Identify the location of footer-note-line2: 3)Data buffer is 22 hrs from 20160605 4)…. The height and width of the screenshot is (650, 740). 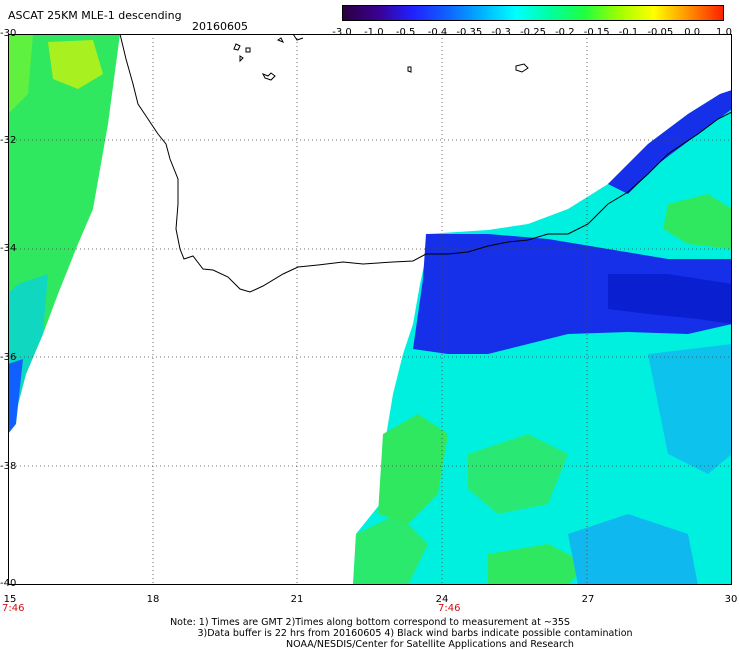
(415, 633).